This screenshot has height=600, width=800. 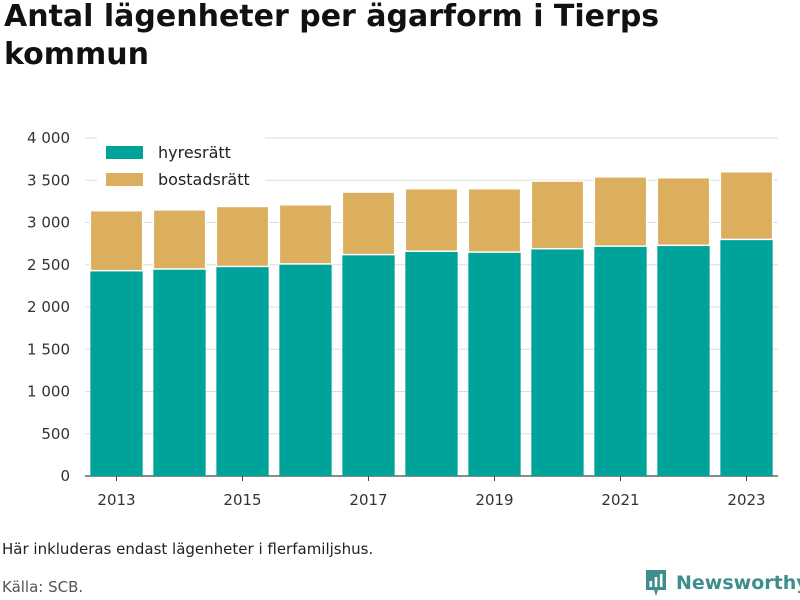 I want to click on brand-logo: Newsworthy, so click(x=722, y=583).